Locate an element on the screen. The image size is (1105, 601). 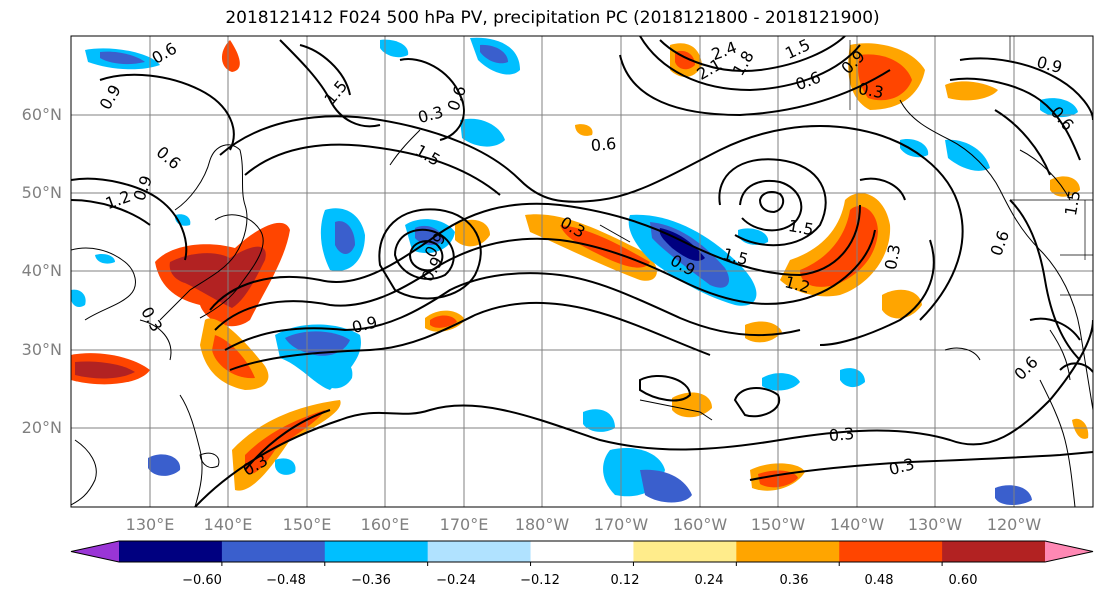
contour-label: 0.6 is located at coordinates (603, 144).